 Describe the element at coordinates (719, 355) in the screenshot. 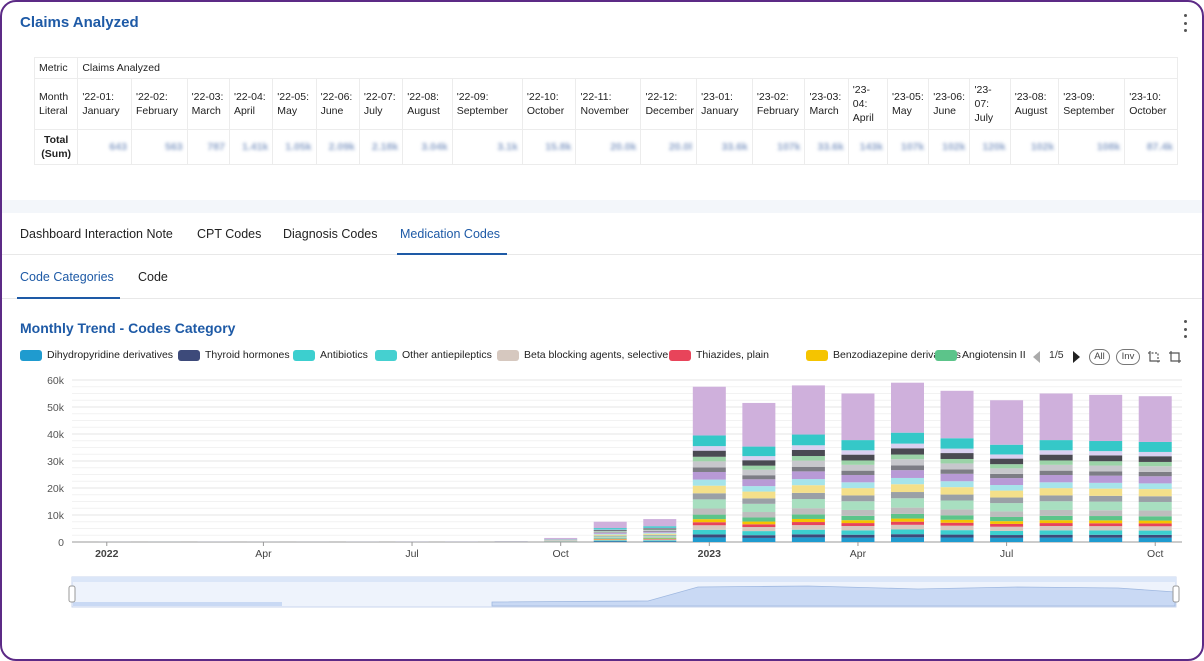

I see `legend-item: Thiazides, plain` at that location.